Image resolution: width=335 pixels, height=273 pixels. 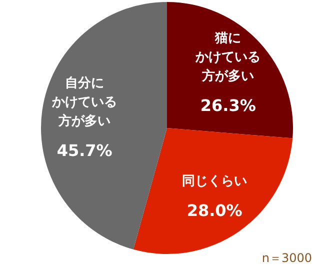 I want to click on data-label: 45.7%, so click(x=85, y=150).